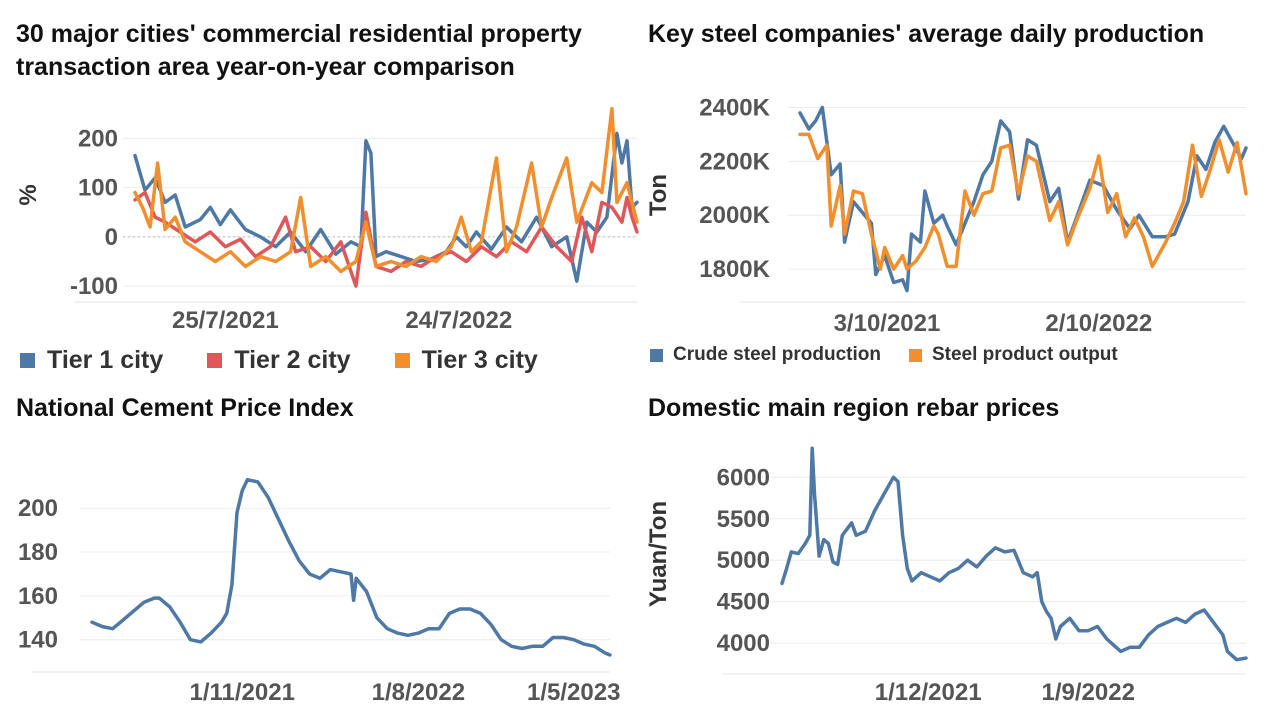 Image resolution: width=1280 pixels, height=720 pixels. I want to click on chart2-y-tick-label: 2400K, so click(734, 107).